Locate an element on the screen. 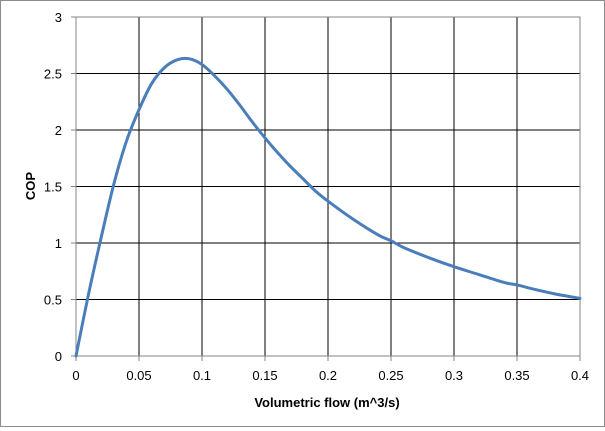 Image resolution: width=605 pixels, height=431 pixels. x-tick-label: 0.1 is located at coordinates (202, 375).